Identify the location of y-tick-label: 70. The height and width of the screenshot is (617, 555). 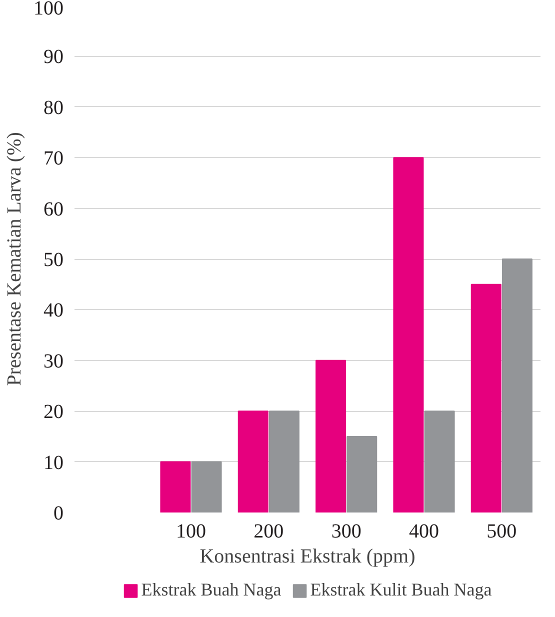
(54, 159).